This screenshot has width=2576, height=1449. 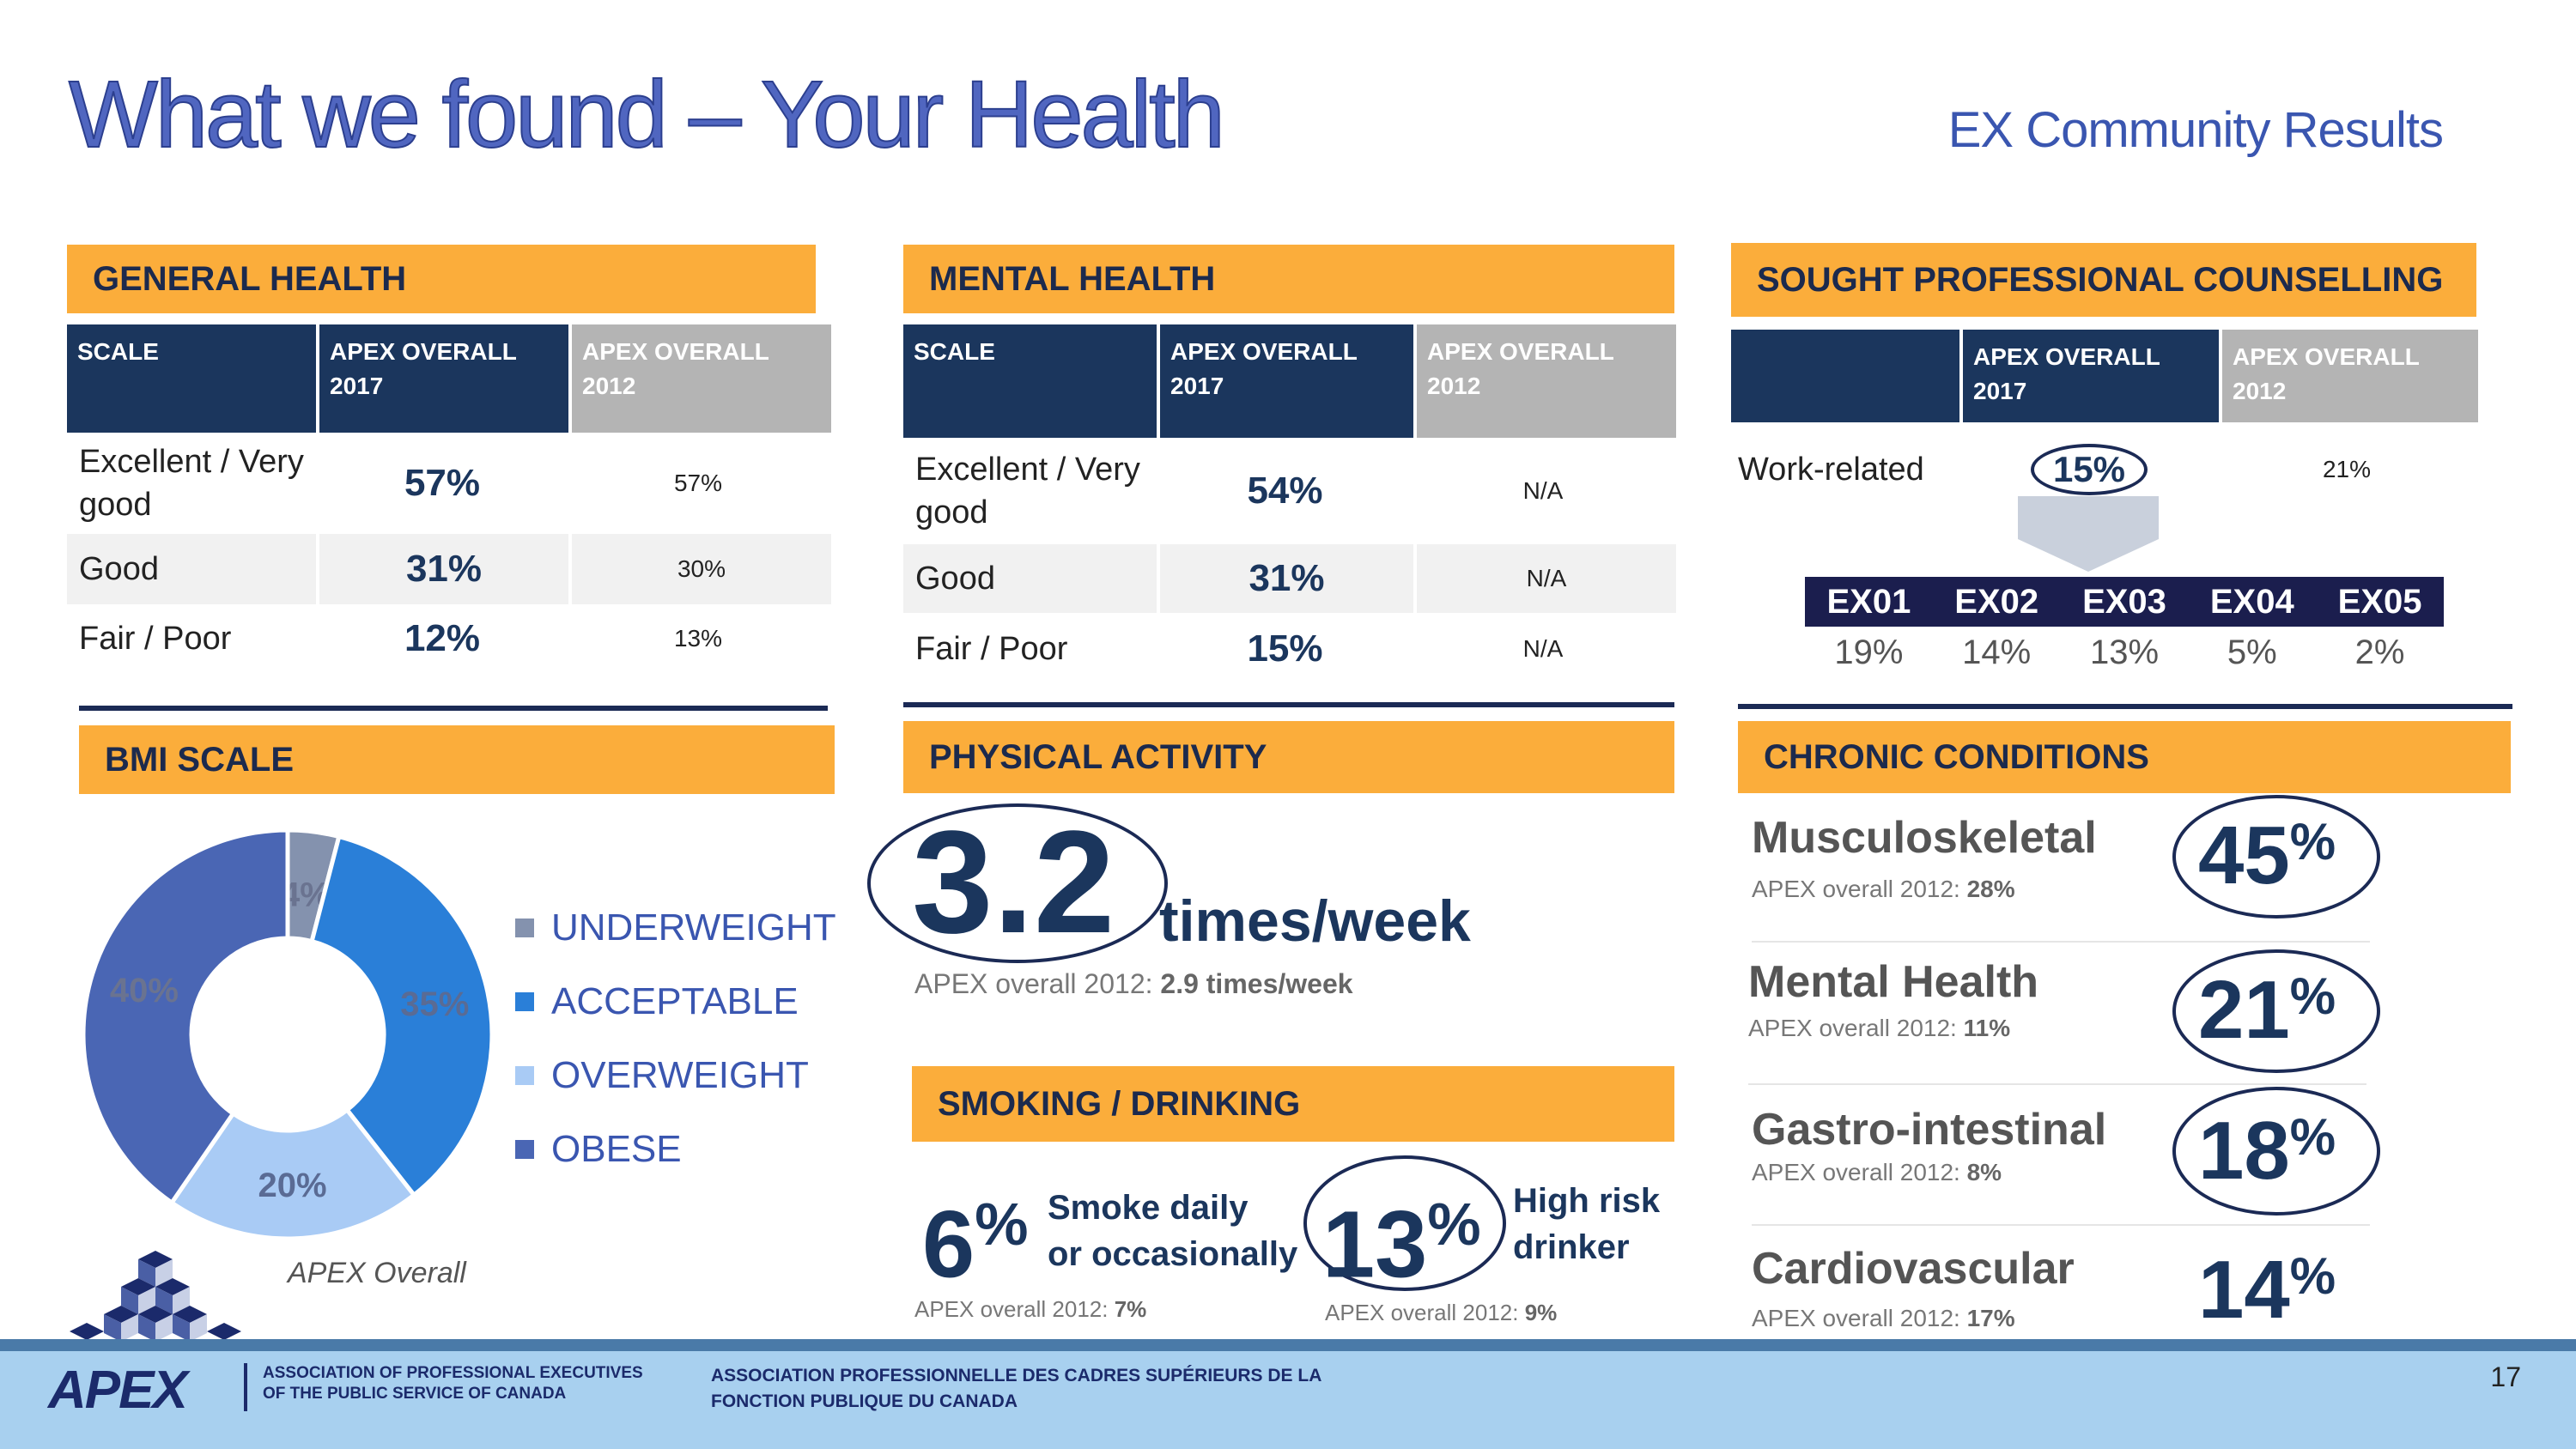 I want to click on footer-divider, so click(x=246, y=1387).